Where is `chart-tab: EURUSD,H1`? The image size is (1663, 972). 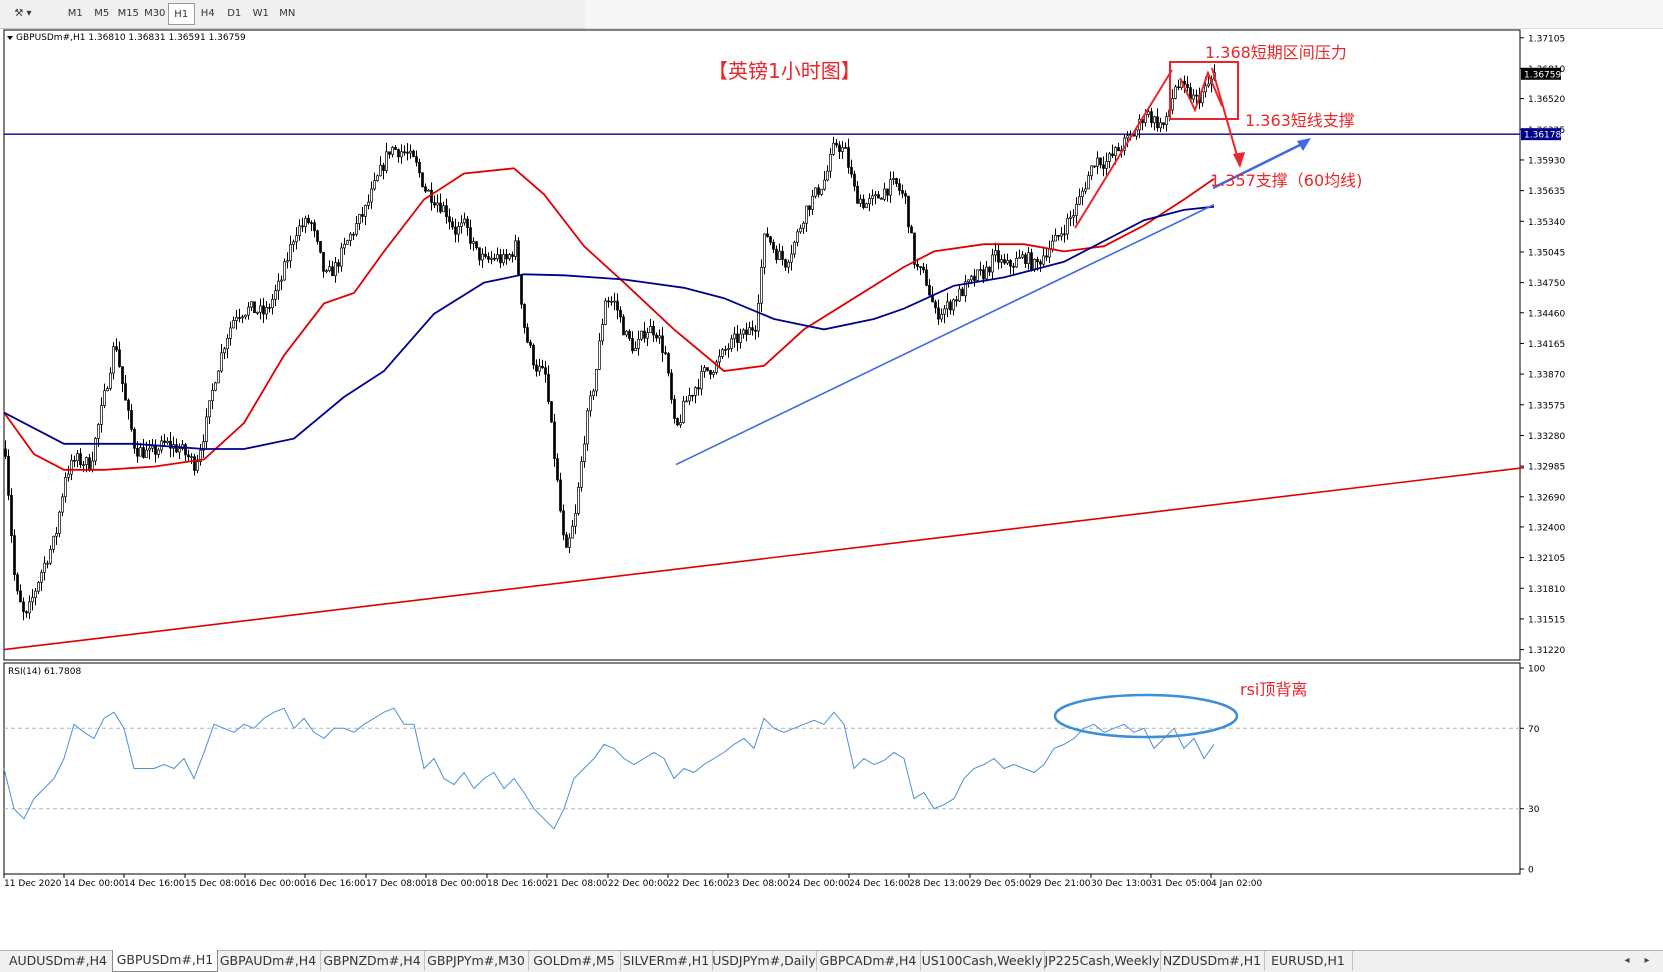
chart-tab: EURUSD,H1 is located at coordinates (1308, 961).